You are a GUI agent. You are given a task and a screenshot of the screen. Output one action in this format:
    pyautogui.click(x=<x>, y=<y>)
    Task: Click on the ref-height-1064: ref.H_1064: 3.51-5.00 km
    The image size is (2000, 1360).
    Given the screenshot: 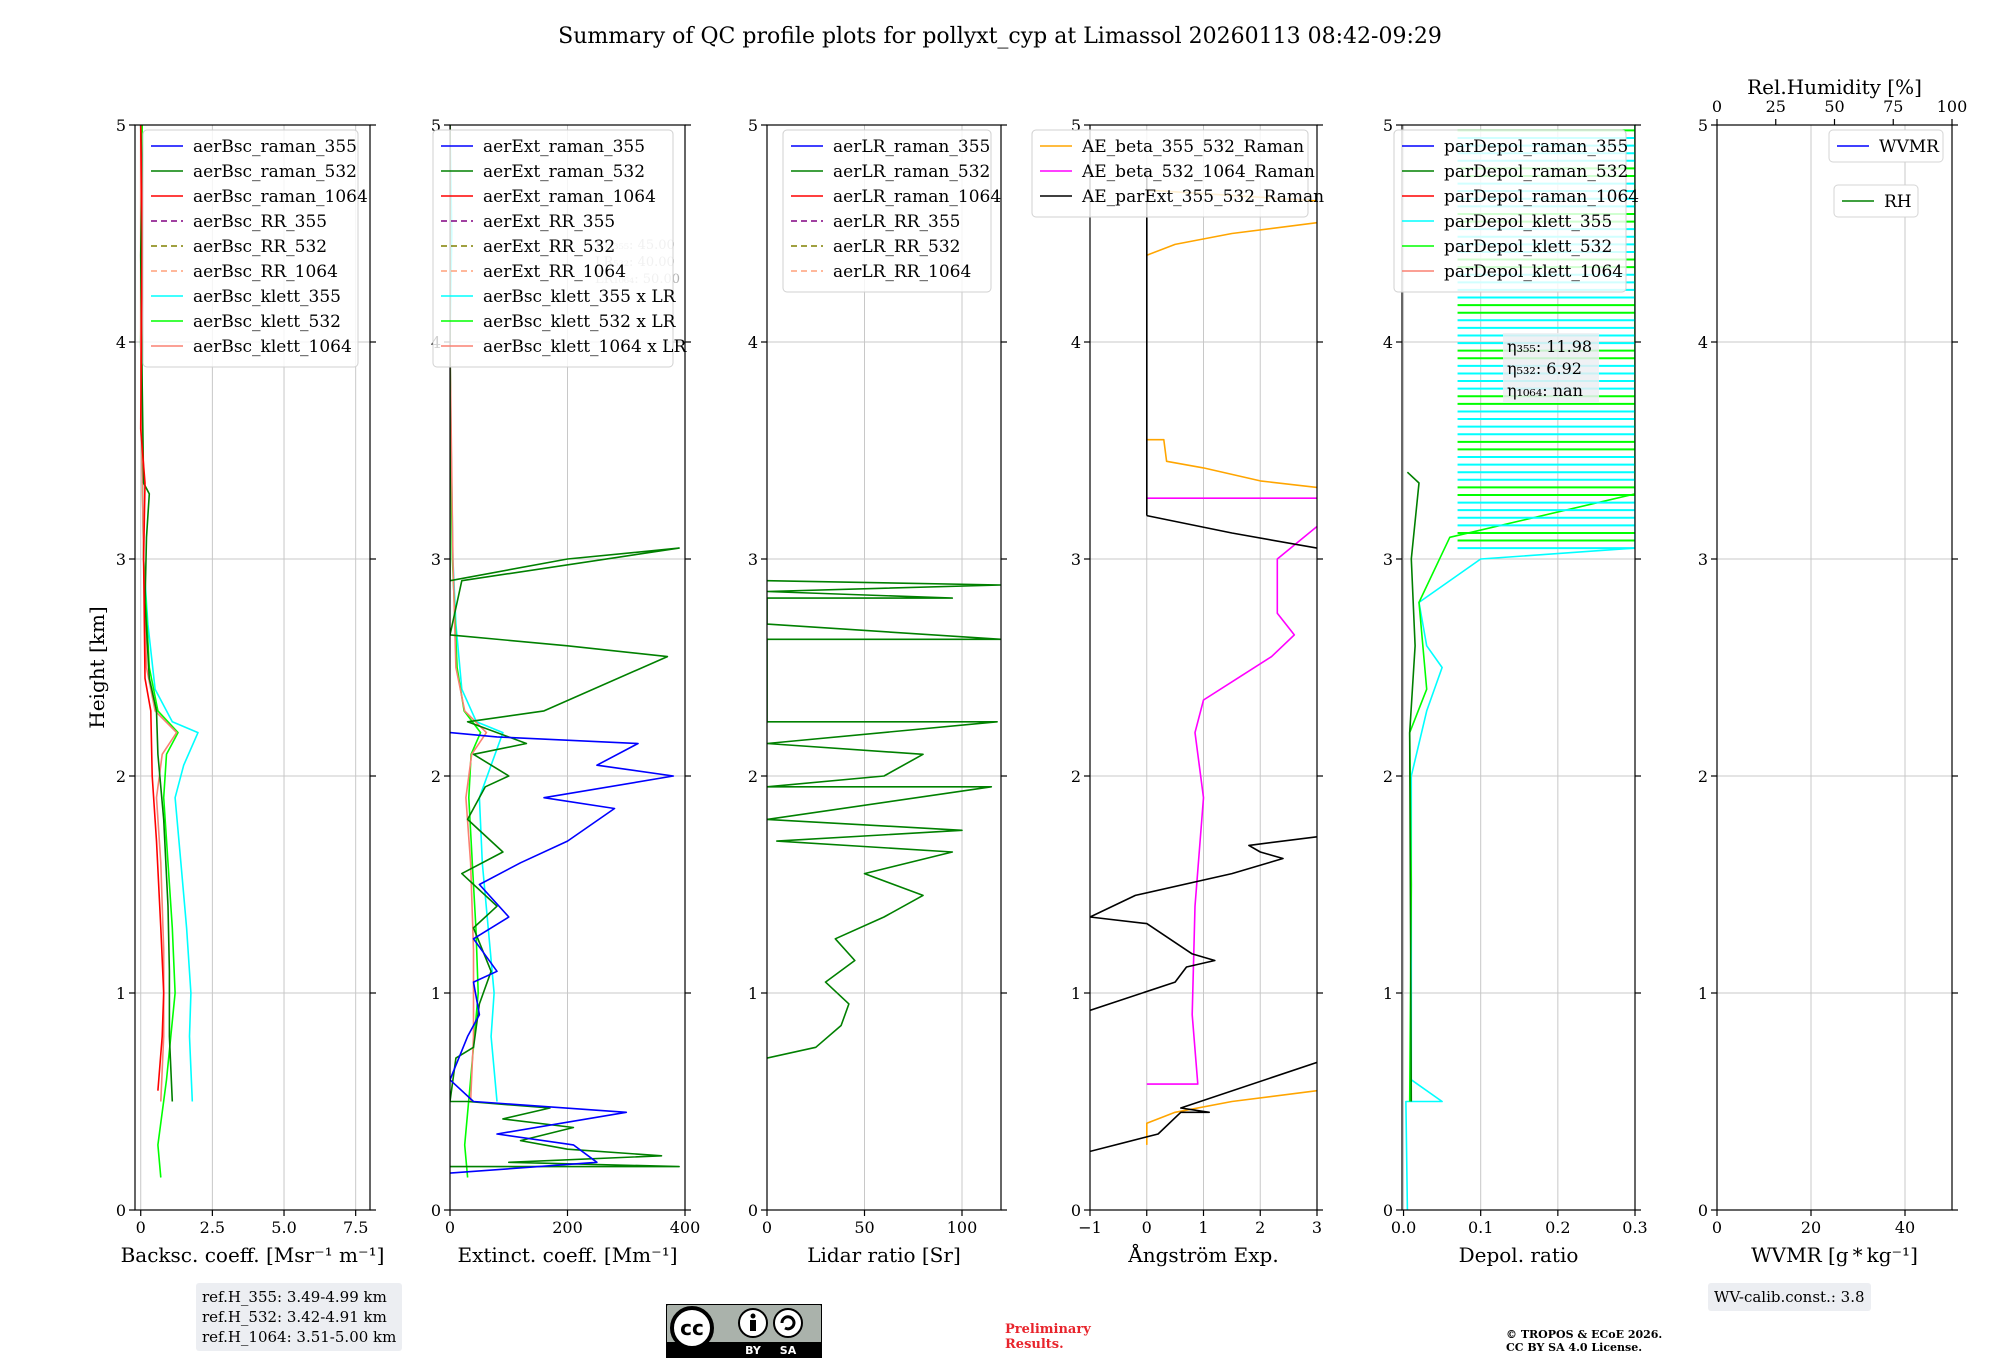 What is the action you would take?
    pyautogui.click(x=299, y=1337)
    